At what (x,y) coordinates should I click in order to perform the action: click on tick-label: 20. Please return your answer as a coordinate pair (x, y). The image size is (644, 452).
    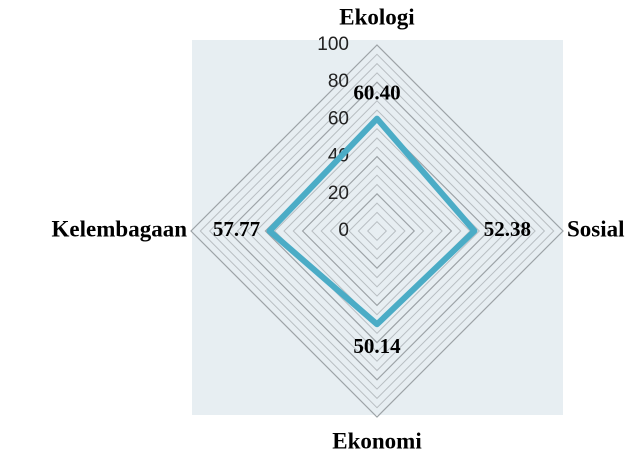
    Looking at the image, I should click on (338, 193).